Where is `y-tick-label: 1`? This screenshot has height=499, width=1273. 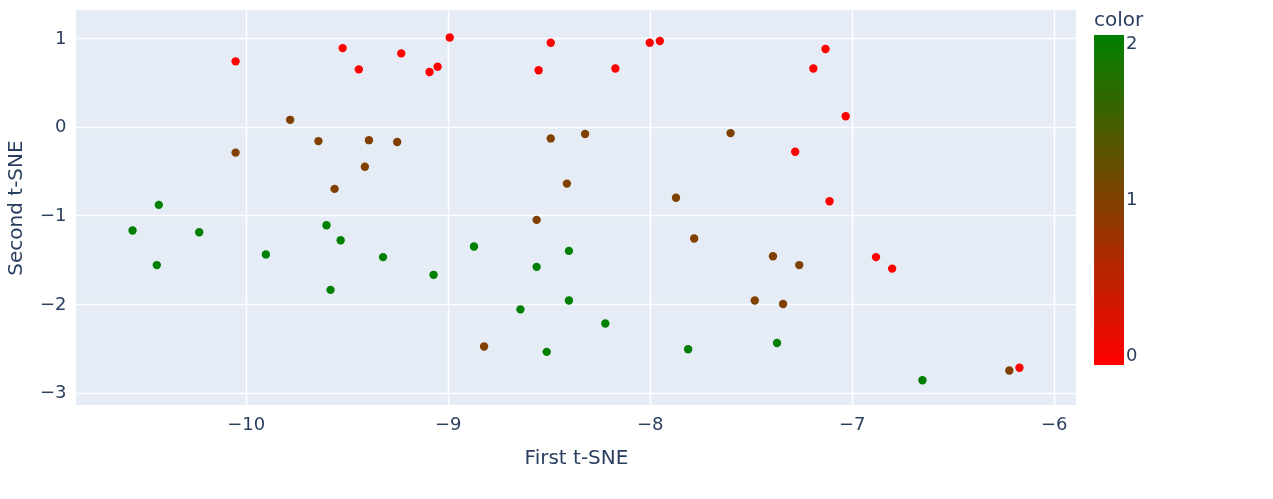 y-tick-label: 1 is located at coordinates (61, 37).